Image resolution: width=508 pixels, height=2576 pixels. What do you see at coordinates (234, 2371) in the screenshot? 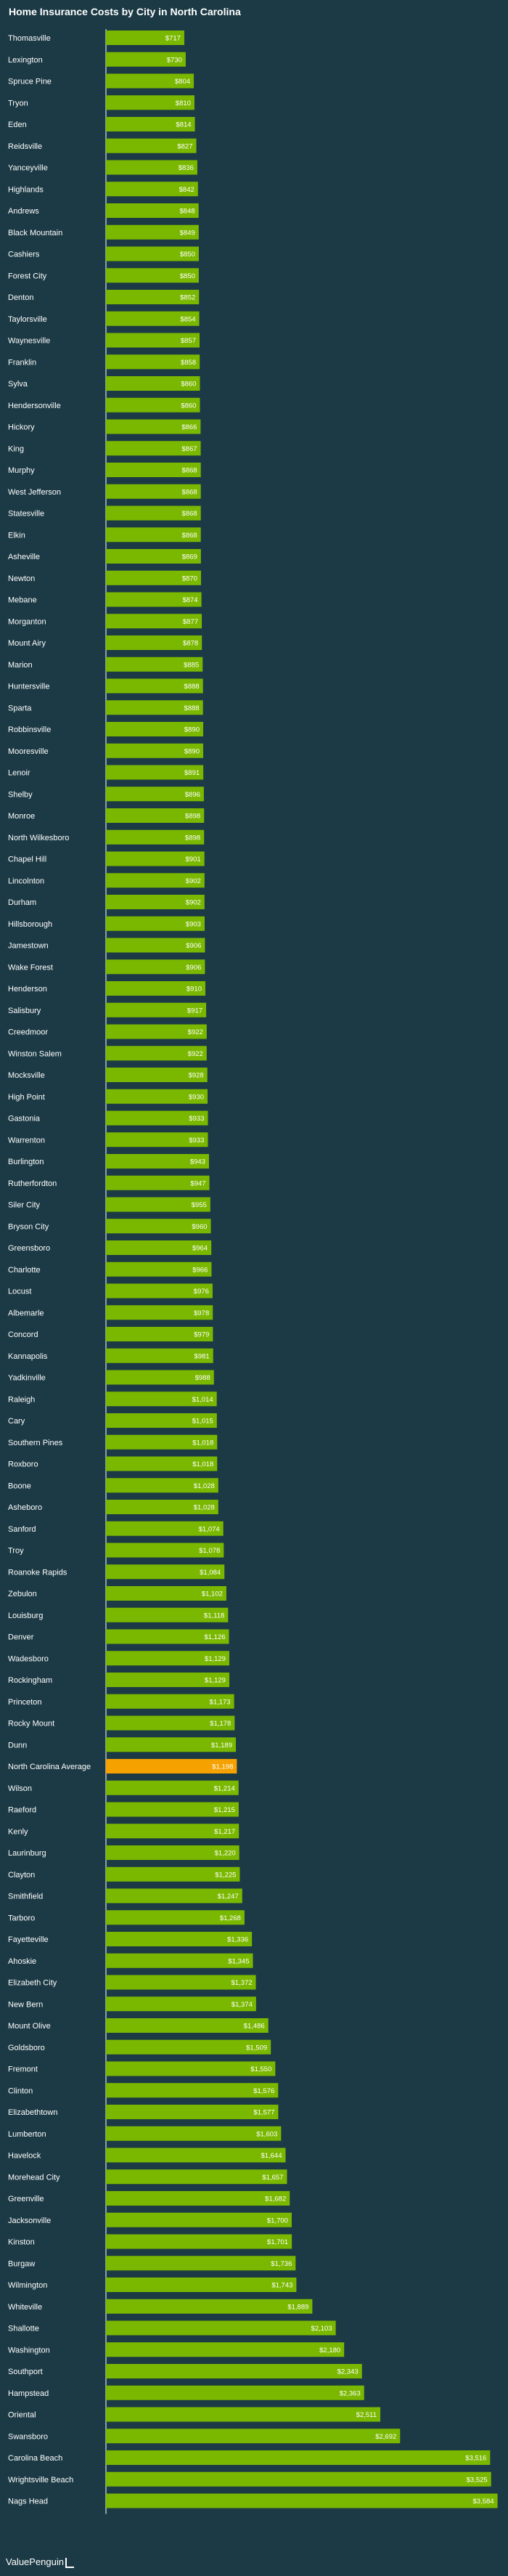
I see `bar-southport` at bounding box center [234, 2371].